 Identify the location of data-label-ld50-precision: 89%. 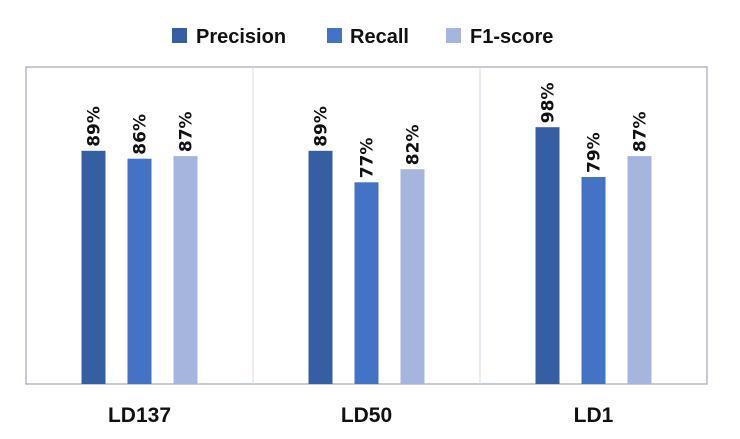
(322, 126).